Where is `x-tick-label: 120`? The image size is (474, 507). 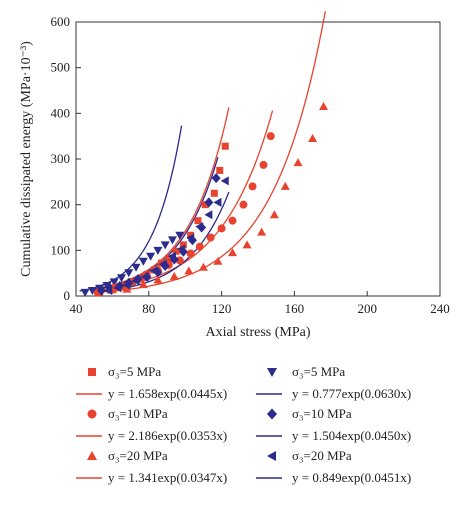 x-tick-label: 120 is located at coordinates (222, 308).